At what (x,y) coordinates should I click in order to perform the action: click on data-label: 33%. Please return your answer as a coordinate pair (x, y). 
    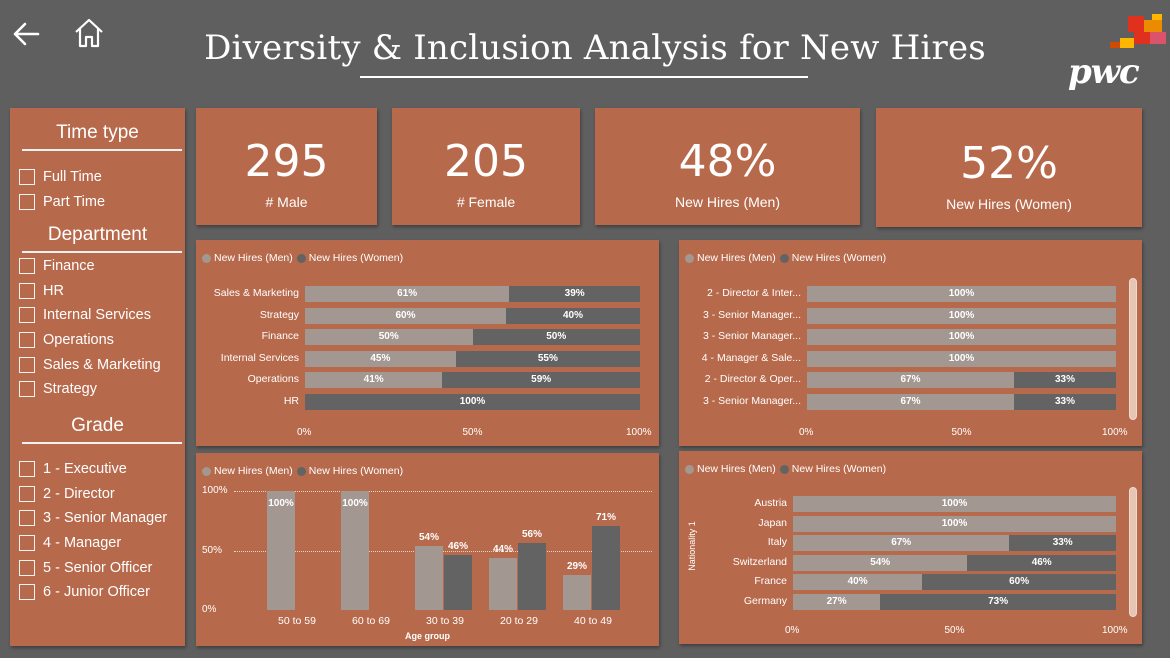
    Looking at the image, I should click on (1064, 401).